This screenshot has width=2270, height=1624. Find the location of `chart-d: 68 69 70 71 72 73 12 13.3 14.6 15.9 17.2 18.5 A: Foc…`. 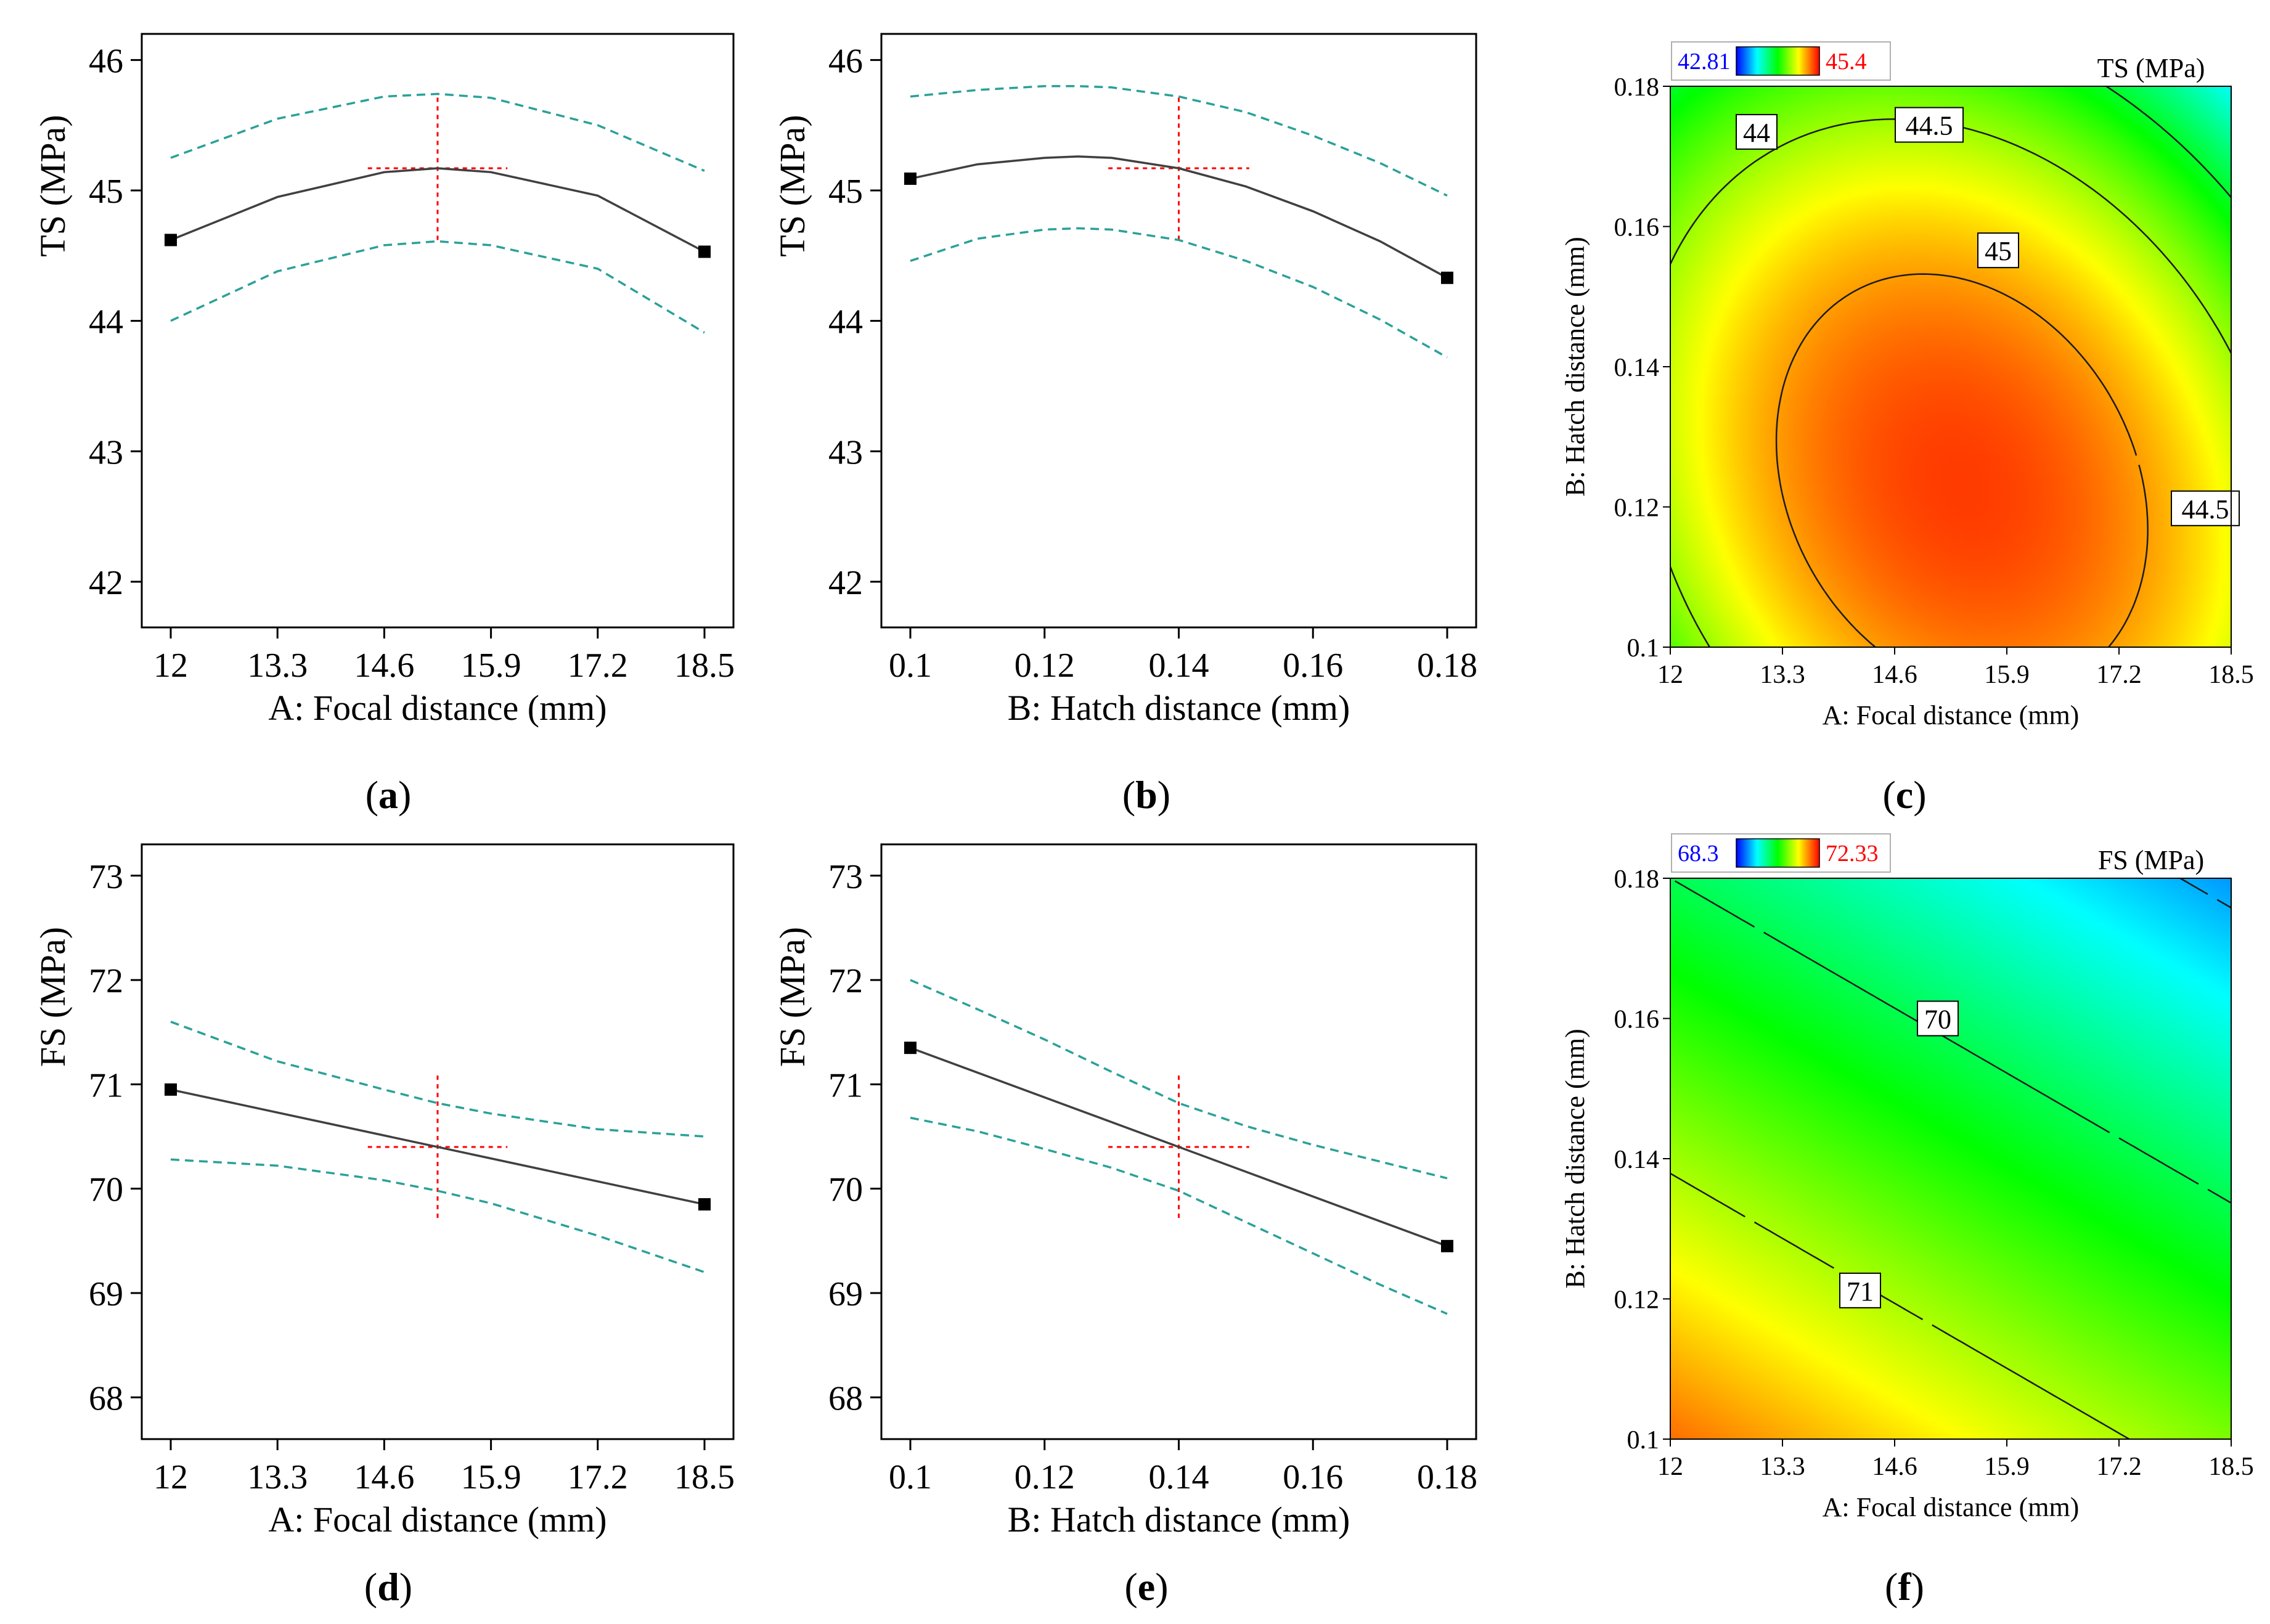

chart-d: 68 69 70 71 72 73 12 13.3 14.6 15.9 17.2 18.5 A: Foc… is located at coordinates (384, 1191).